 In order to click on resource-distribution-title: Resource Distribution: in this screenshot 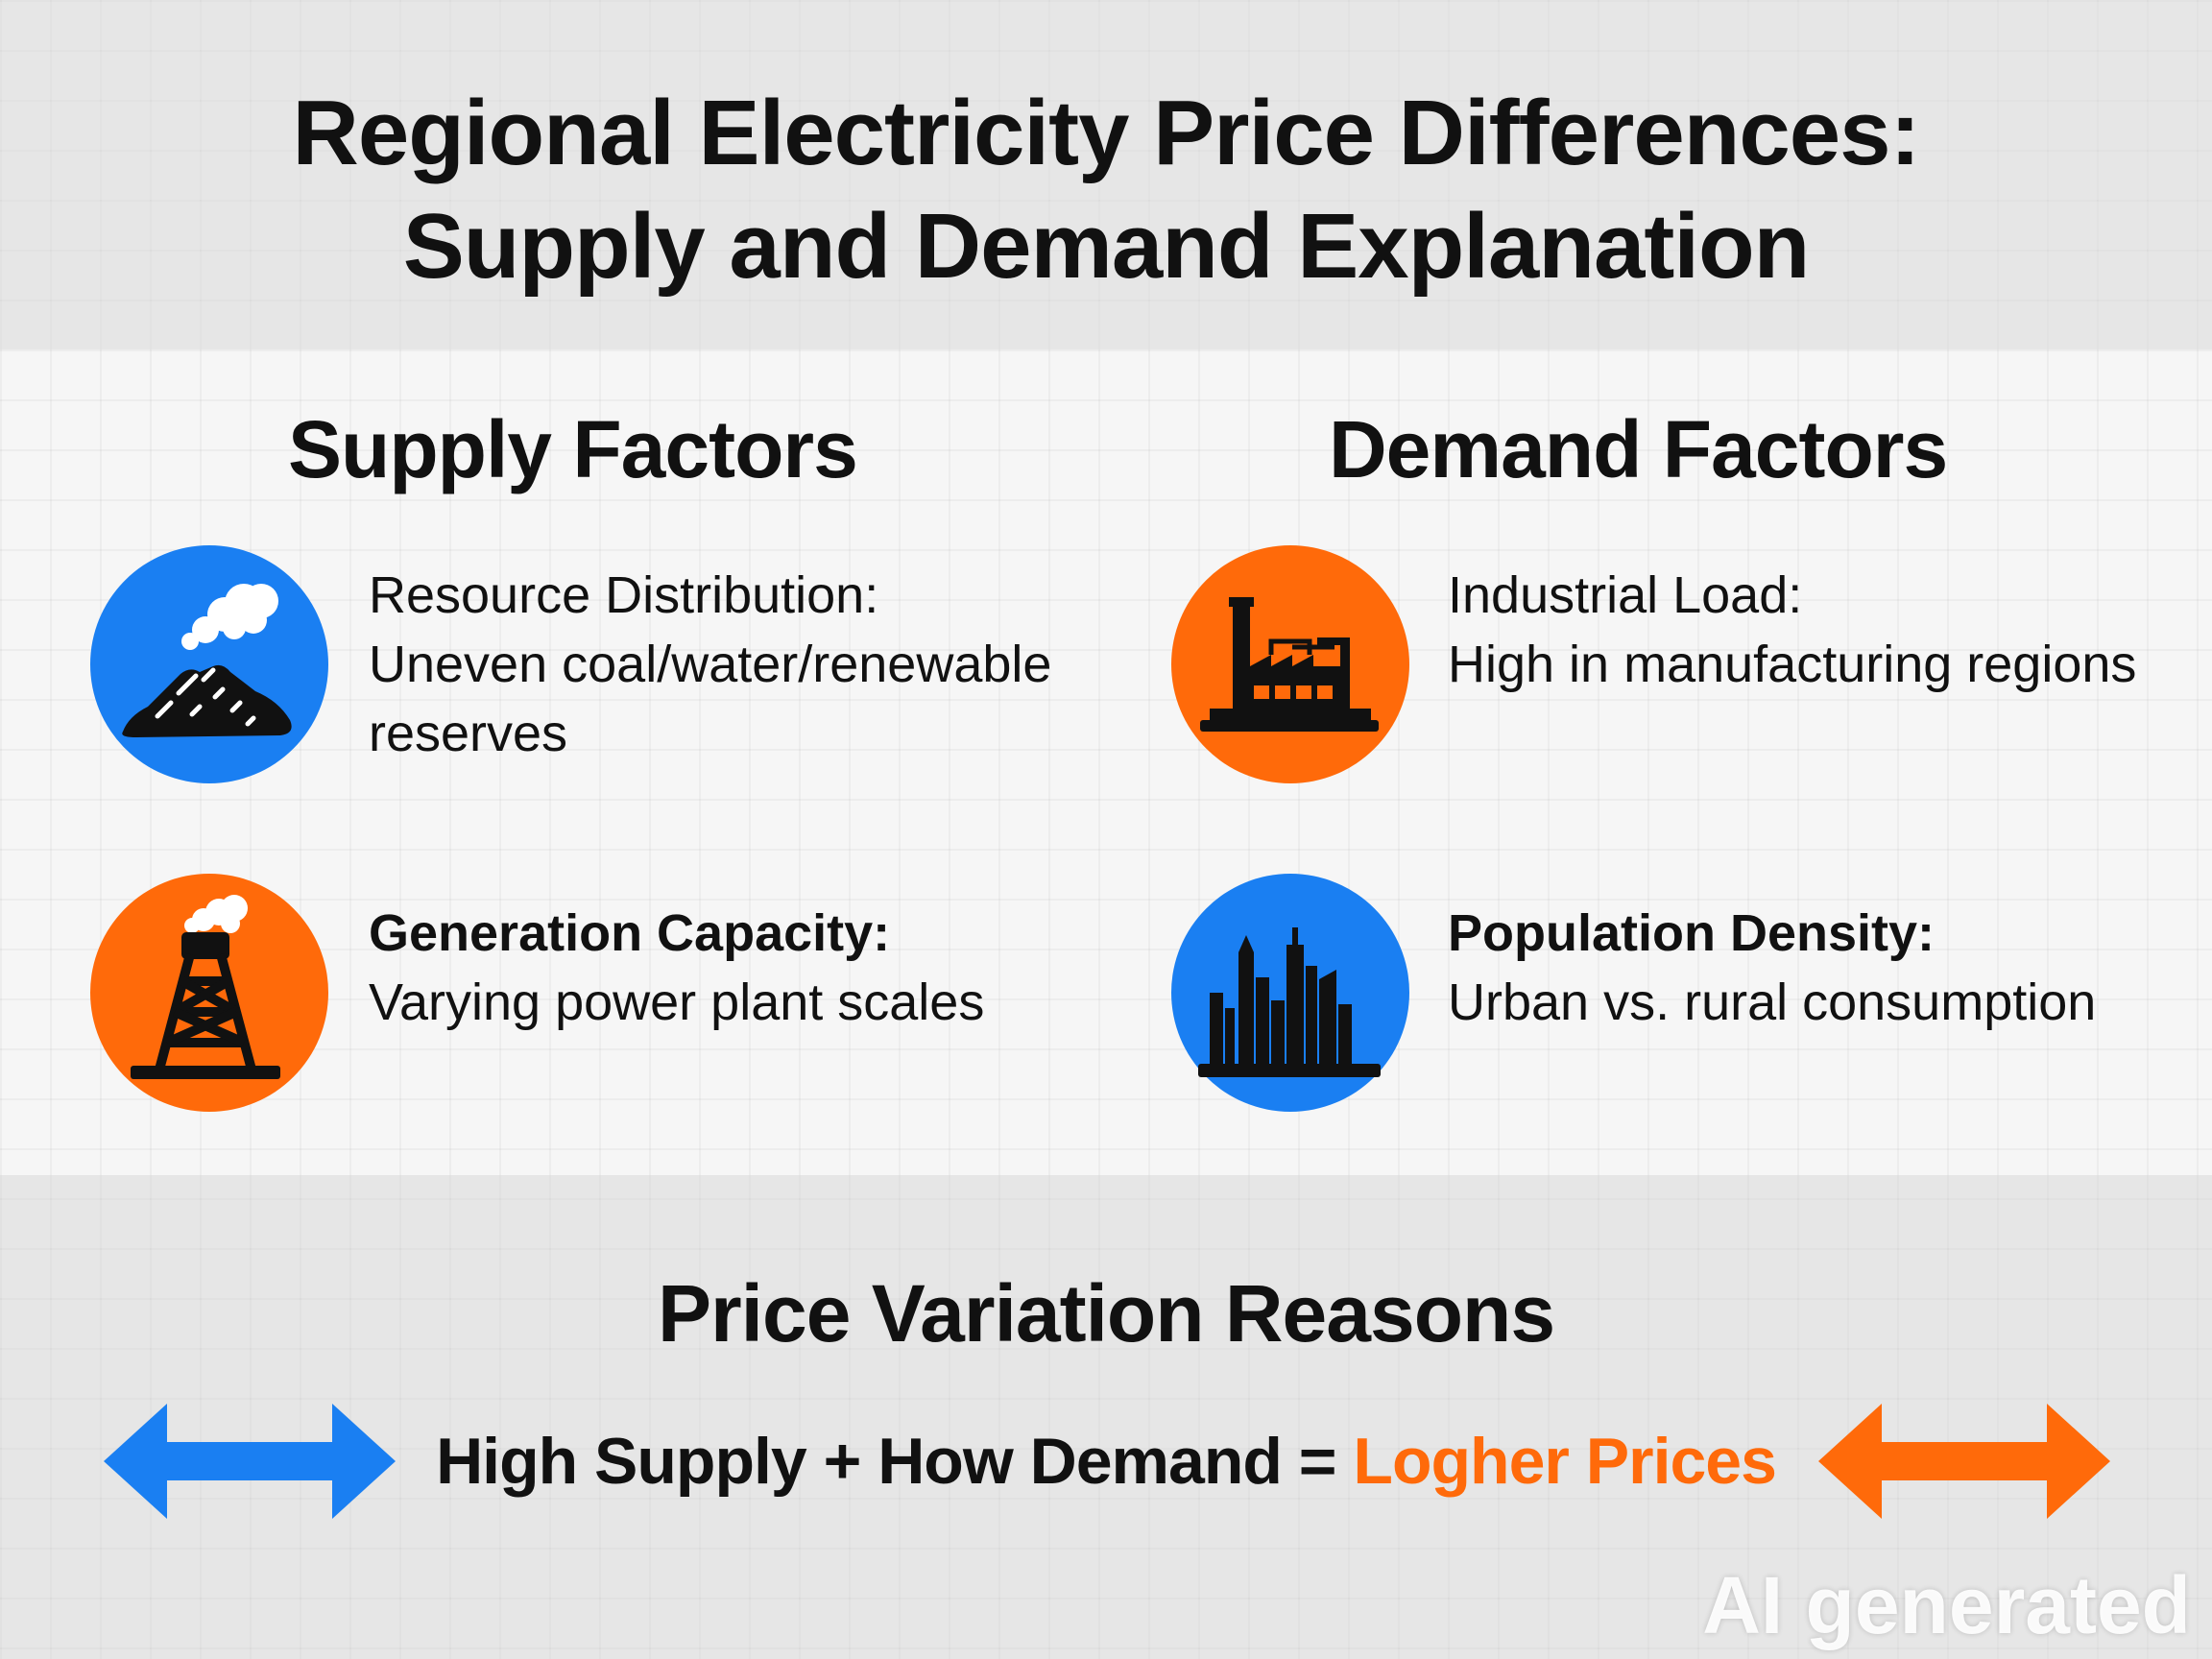, I will do `click(624, 595)`.